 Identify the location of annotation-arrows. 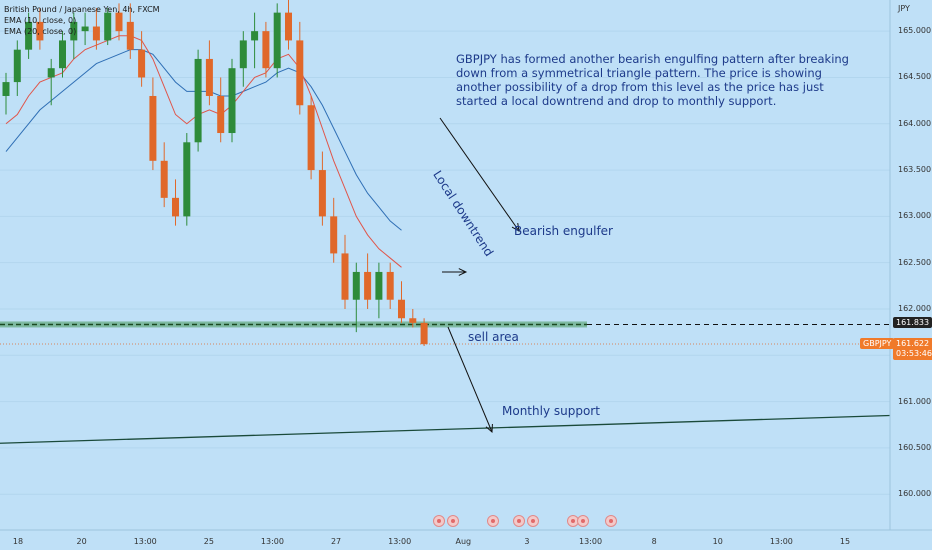
(479, 275).